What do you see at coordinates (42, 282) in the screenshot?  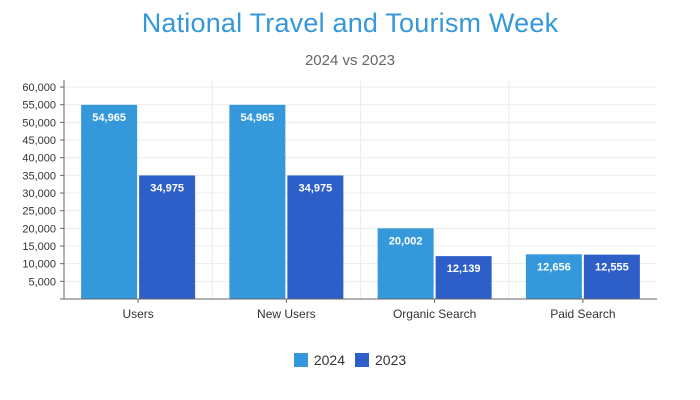 I see `y-tick-label: 5,000` at bounding box center [42, 282].